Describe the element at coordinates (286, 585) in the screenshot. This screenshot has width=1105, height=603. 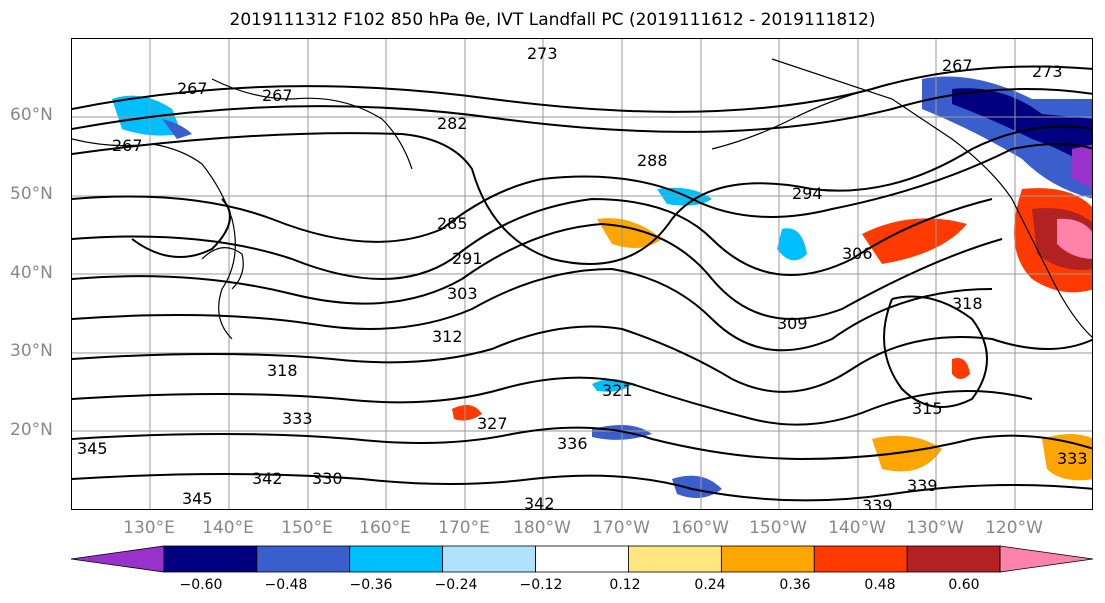
I see `colorbar-tick: −0.48` at that location.